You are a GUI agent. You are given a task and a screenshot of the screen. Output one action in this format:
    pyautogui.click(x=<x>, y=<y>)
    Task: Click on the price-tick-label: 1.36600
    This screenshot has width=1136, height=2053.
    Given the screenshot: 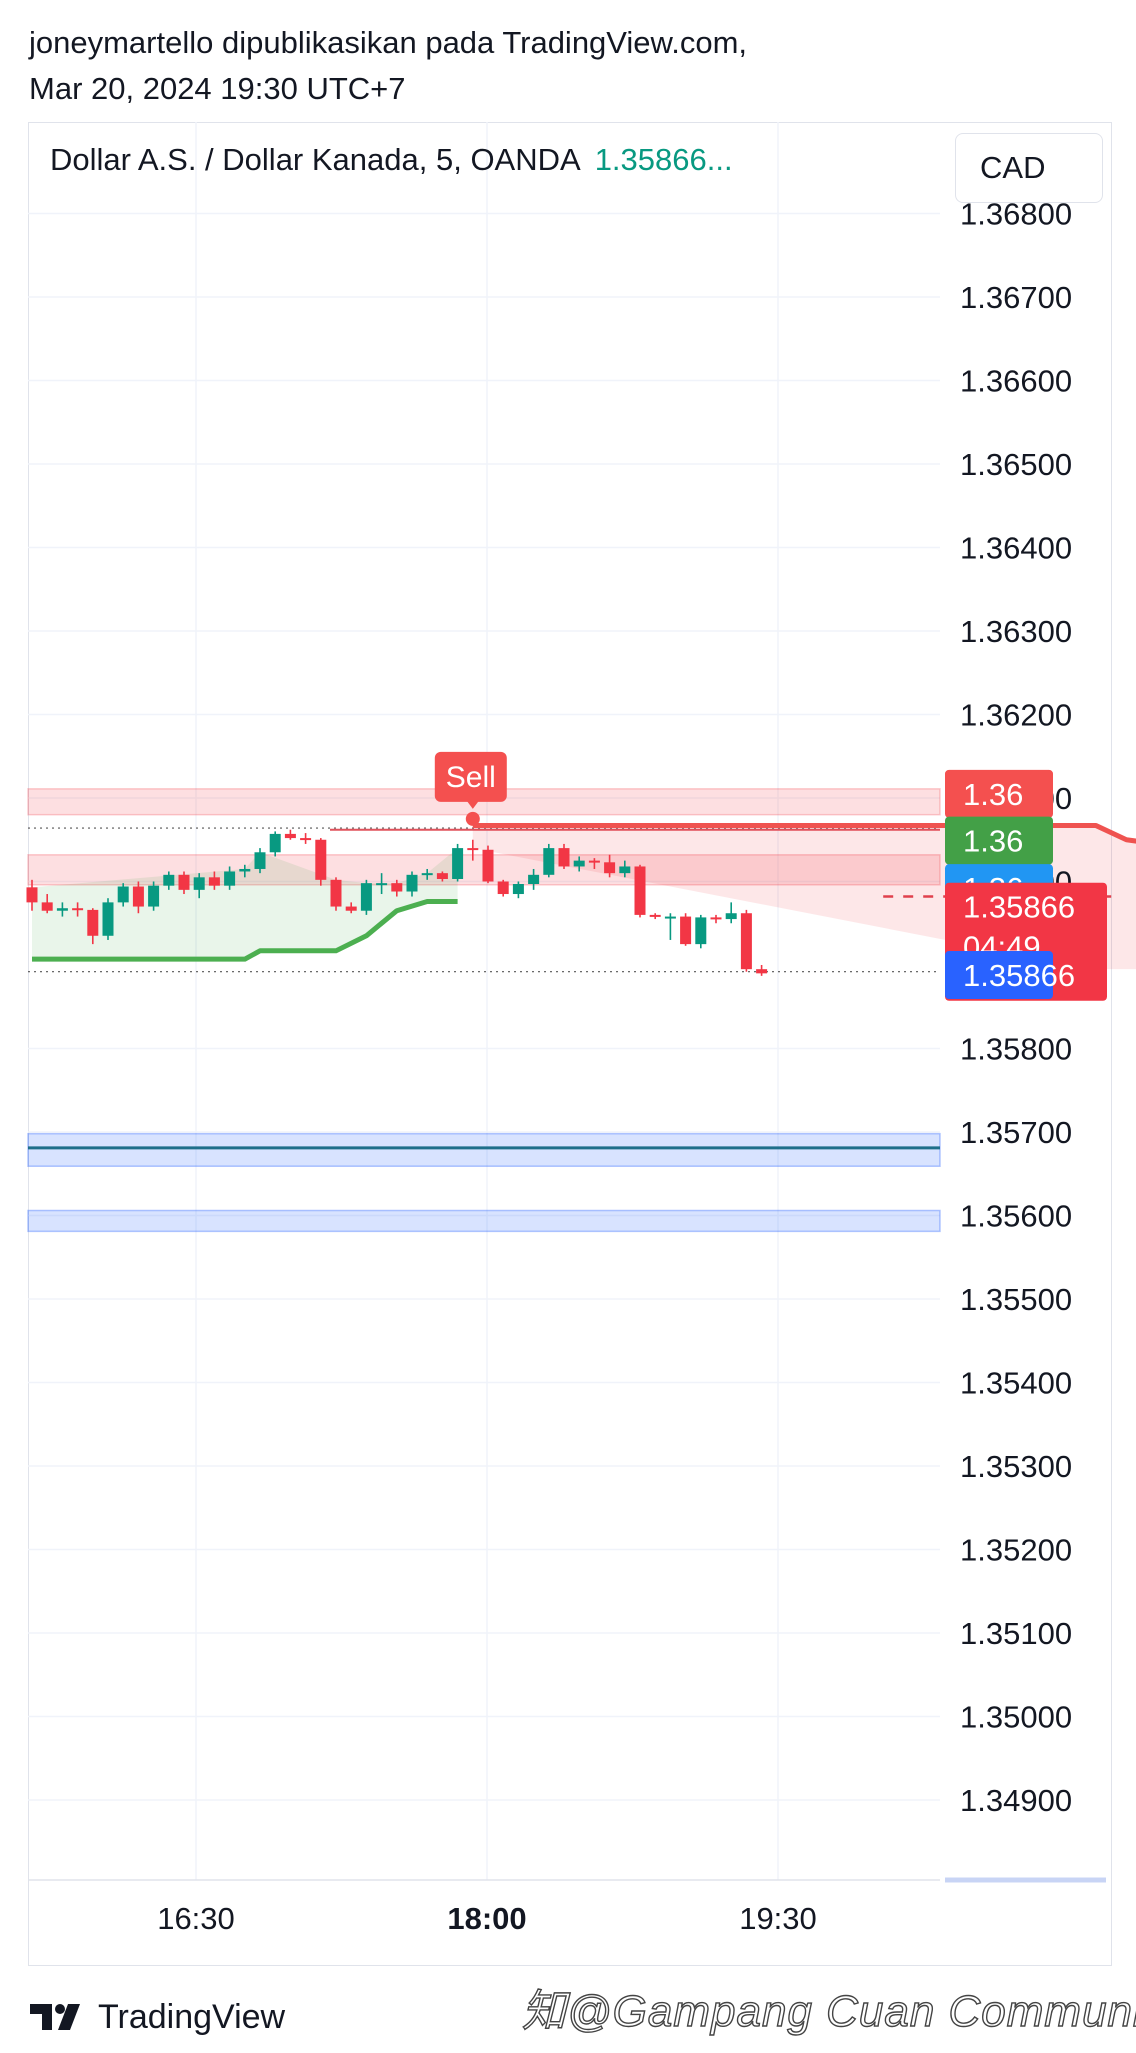 What is the action you would take?
    pyautogui.click(x=1016, y=381)
    